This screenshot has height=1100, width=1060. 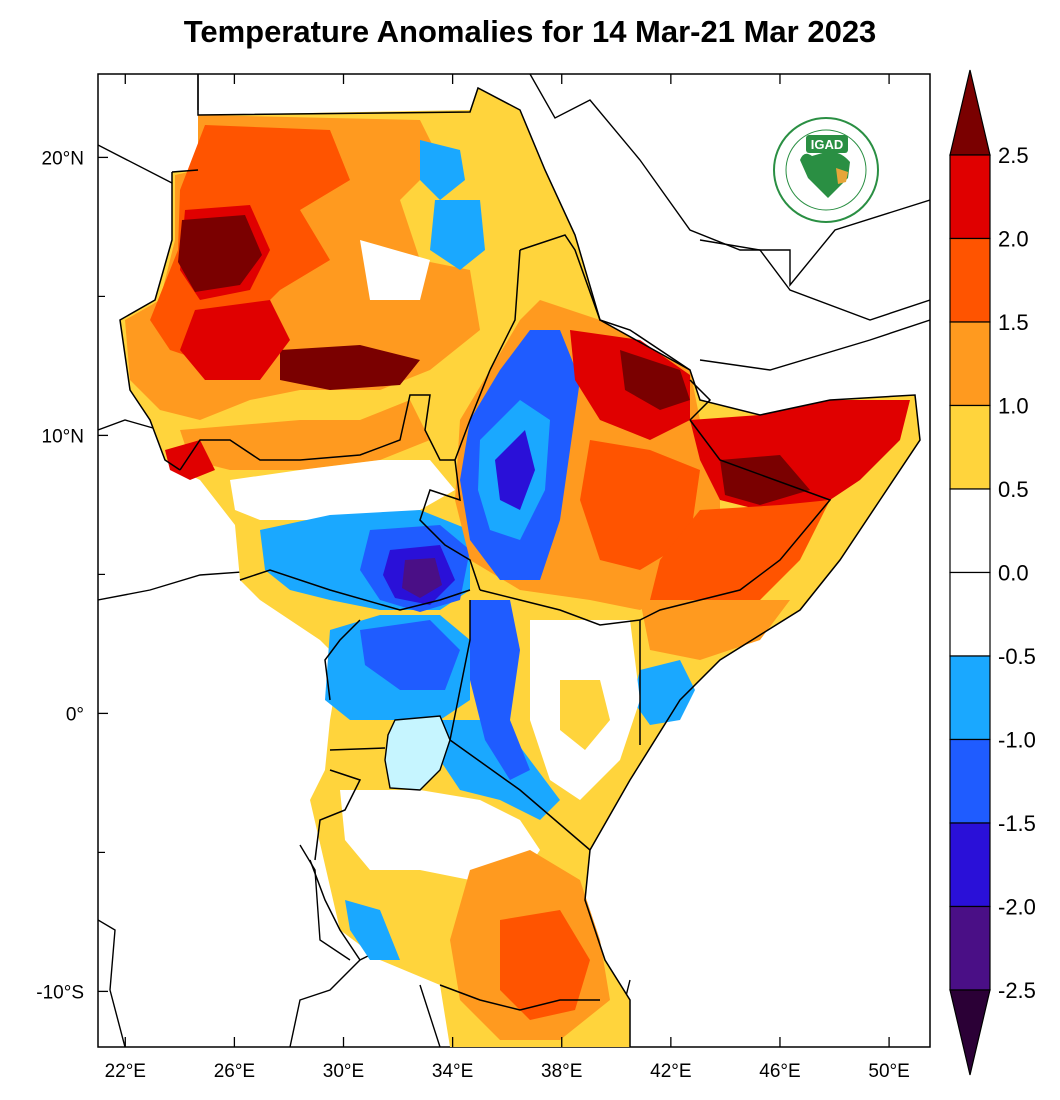 I want to click on anomaly-warm3-tanzania, so click(x=545, y=965).